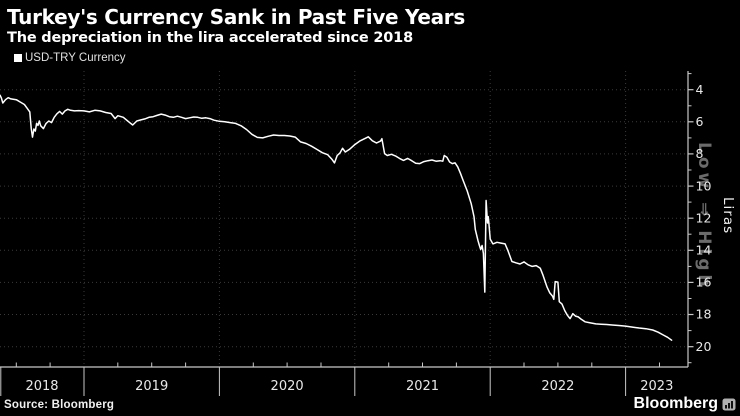 This screenshot has width=740, height=416. I want to click on legend: USD-TRY Currency, so click(70, 58).